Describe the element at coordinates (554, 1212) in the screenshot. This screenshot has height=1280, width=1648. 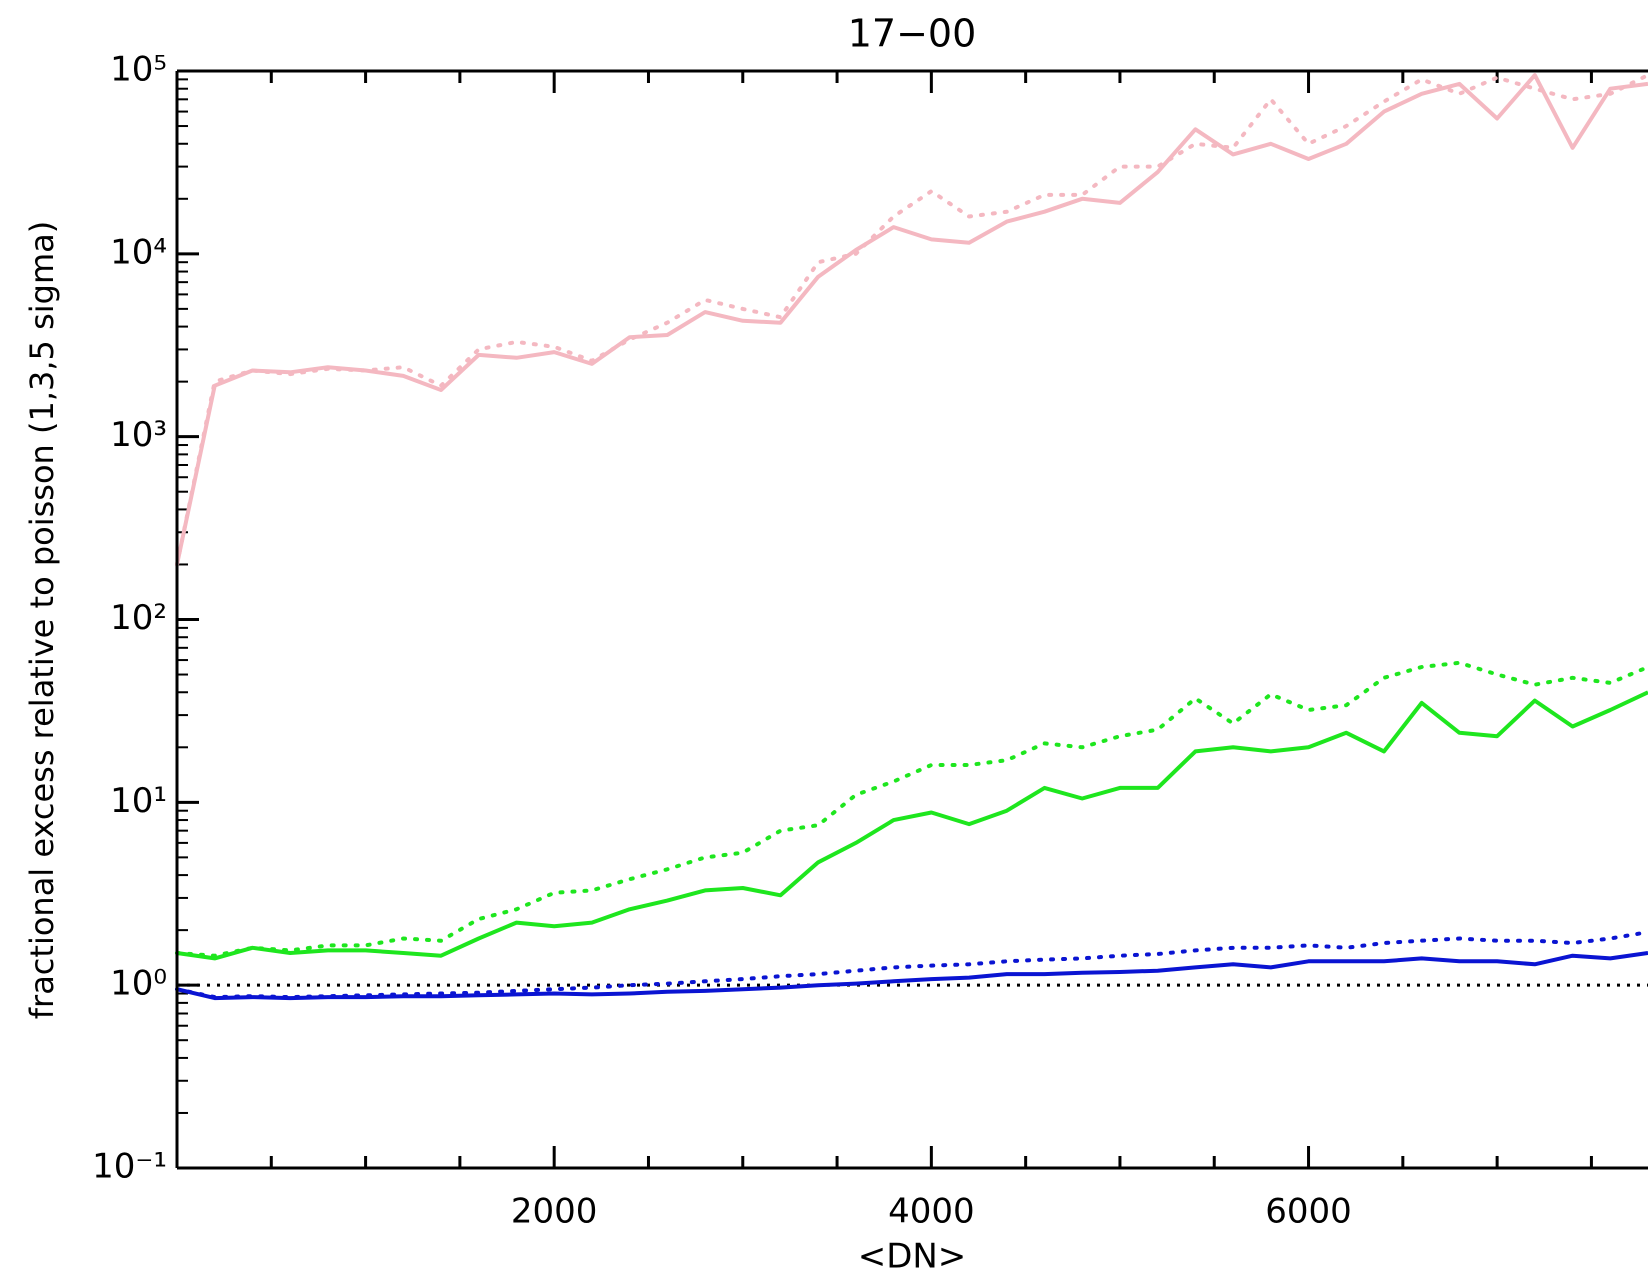
I see `x-tick-label: 2000` at that location.